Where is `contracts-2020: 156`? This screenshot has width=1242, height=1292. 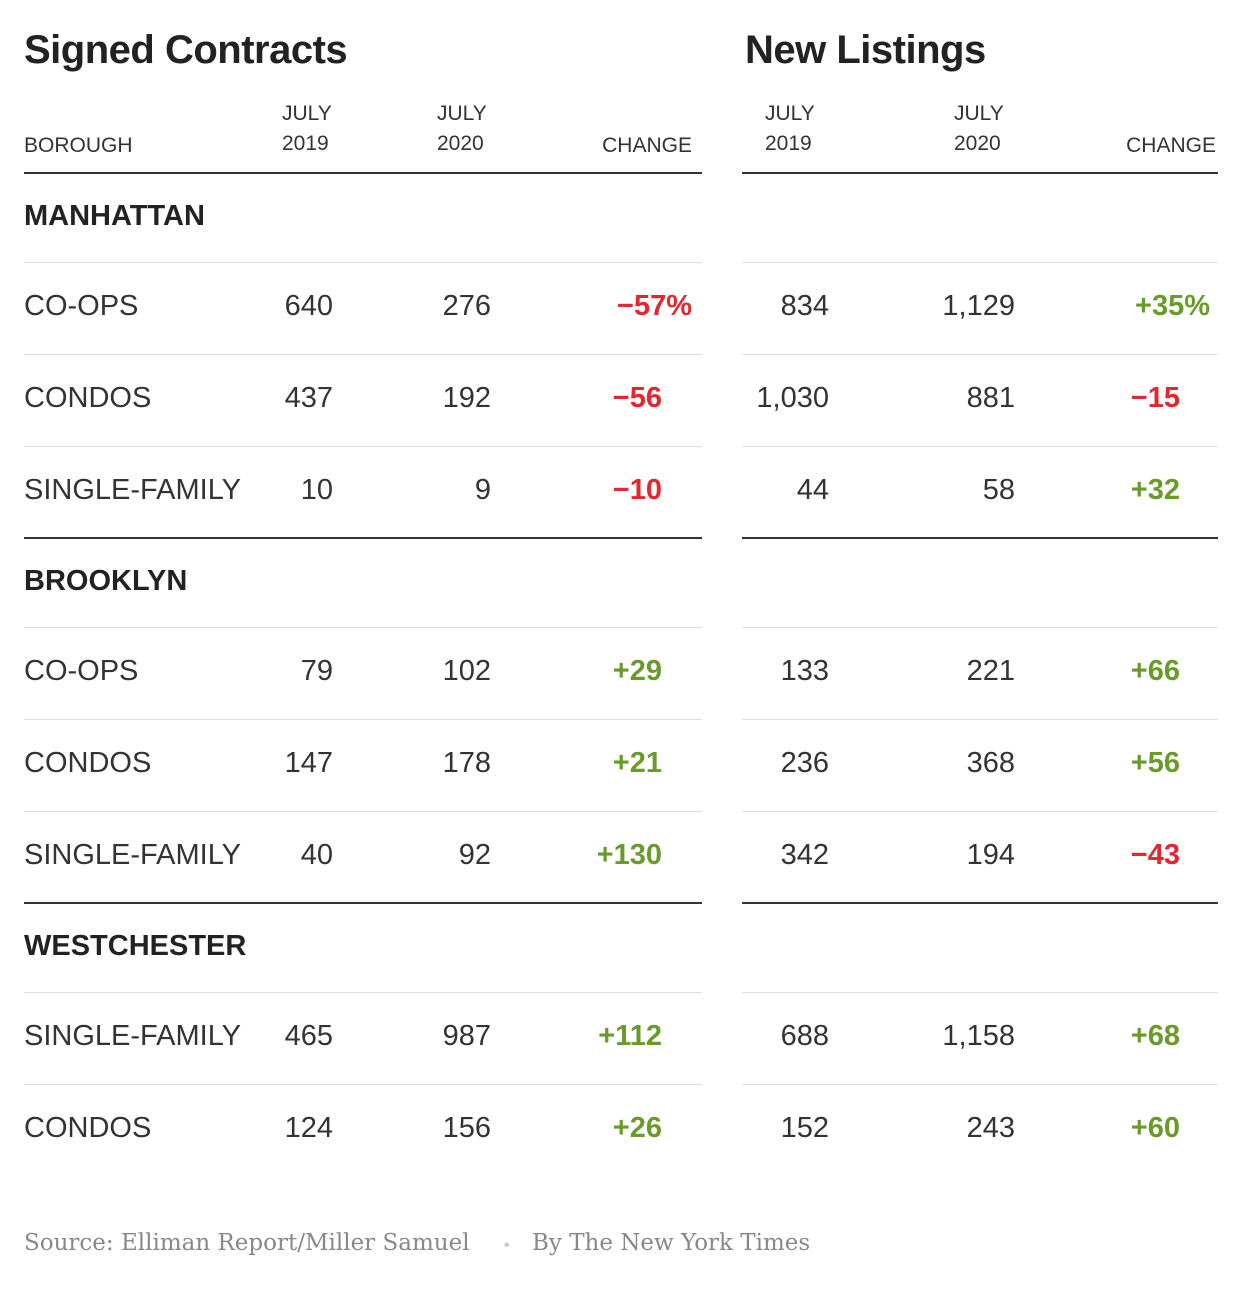
contracts-2020: 156 is located at coordinates (466, 1128).